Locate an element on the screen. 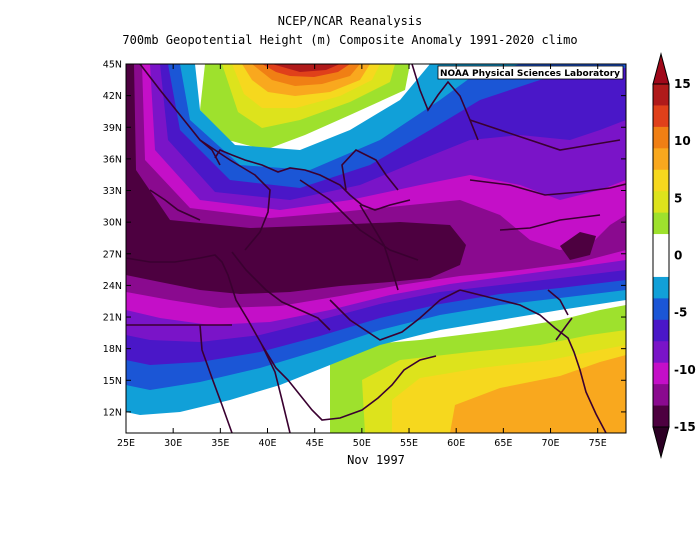  period-label: Nov 1997 is located at coordinates (376, 460).